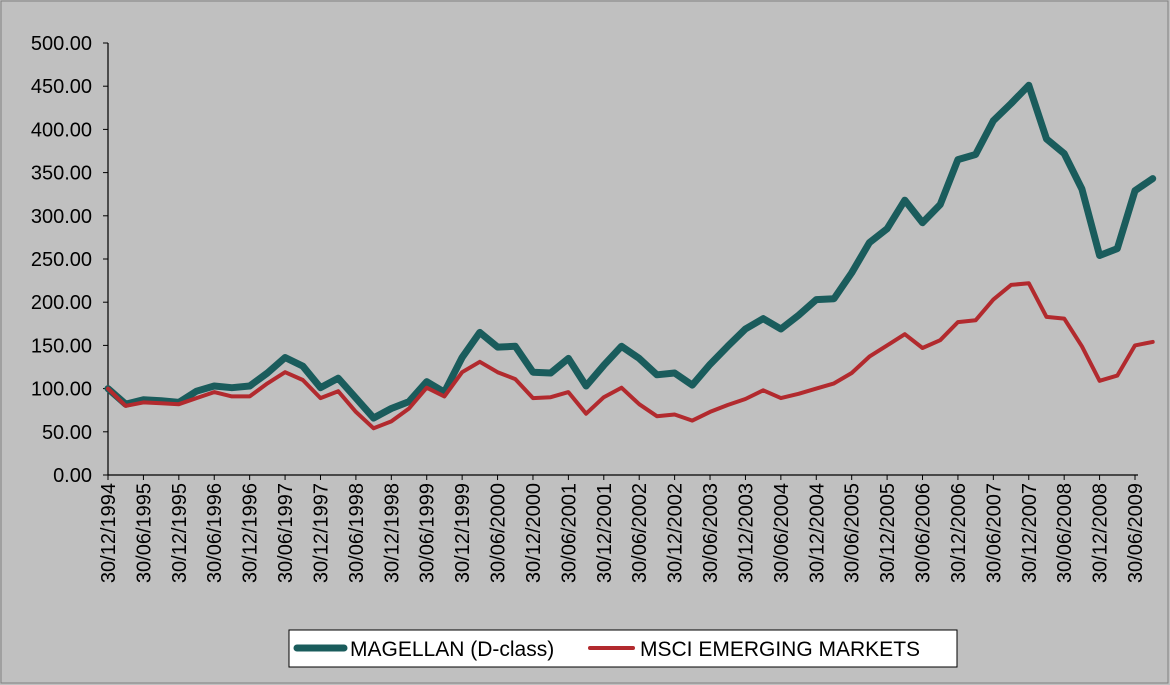  I want to click on x-tick-label: 30/06/1999, so click(428, 533).